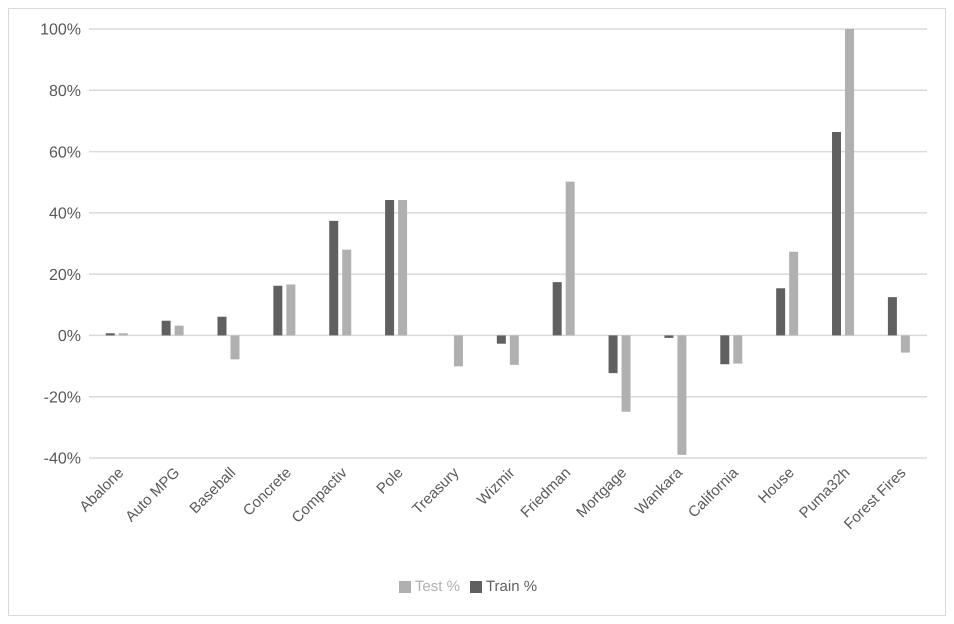 This screenshot has width=954, height=624. I want to click on legend-label: Train %, so click(512, 586).